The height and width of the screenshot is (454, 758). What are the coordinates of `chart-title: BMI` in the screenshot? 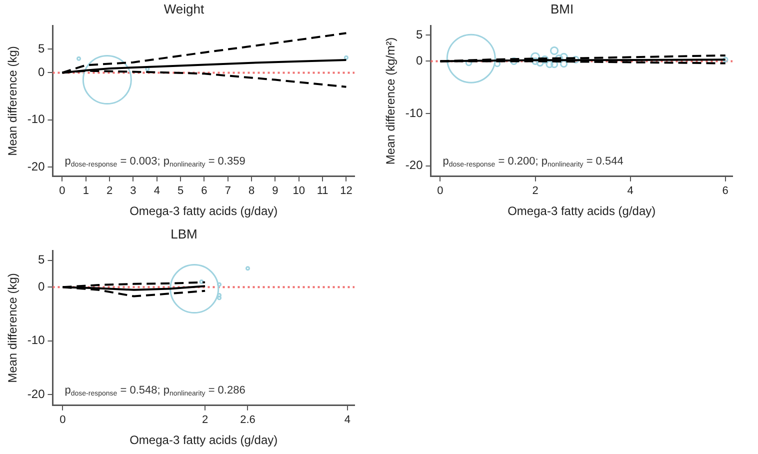 It's located at (562, 8).